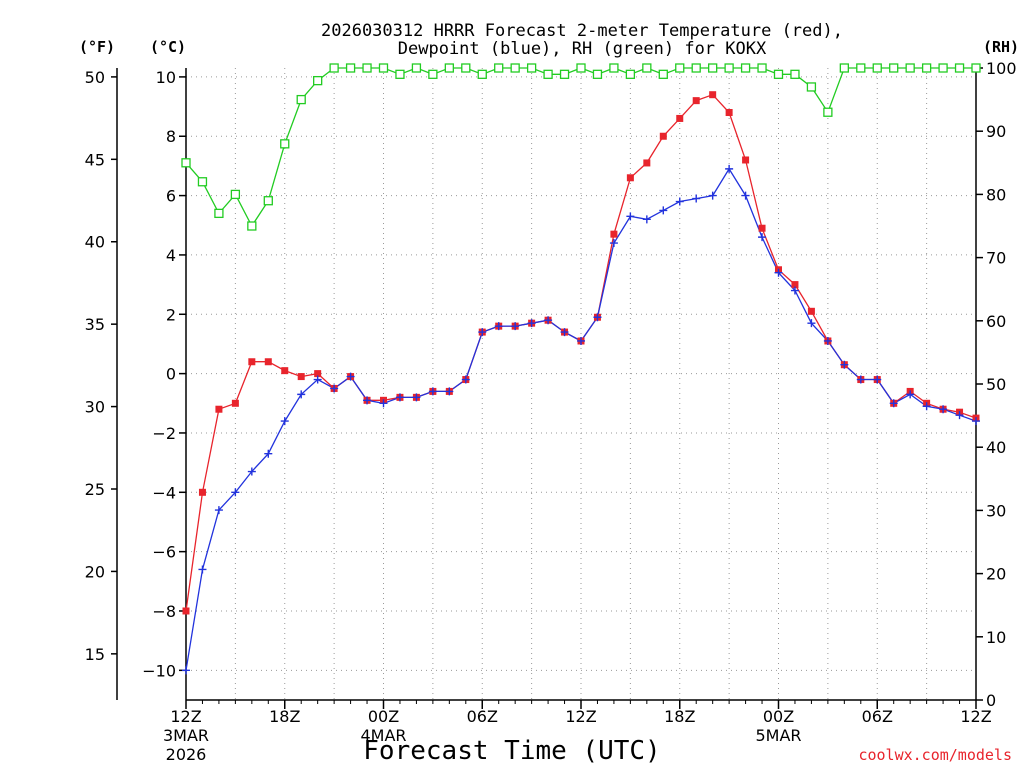  What do you see at coordinates (996, 574) in the screenshot?
I see `rh-tick-label: 20` at bounding box center [996, 574].